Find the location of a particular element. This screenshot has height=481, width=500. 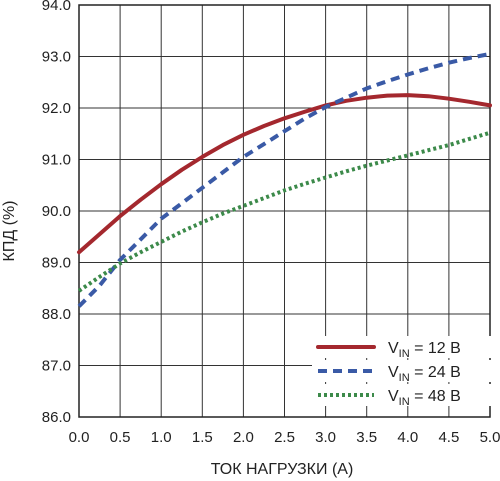

x-tick-label: 1.5 is located at coordinates (202, 437).